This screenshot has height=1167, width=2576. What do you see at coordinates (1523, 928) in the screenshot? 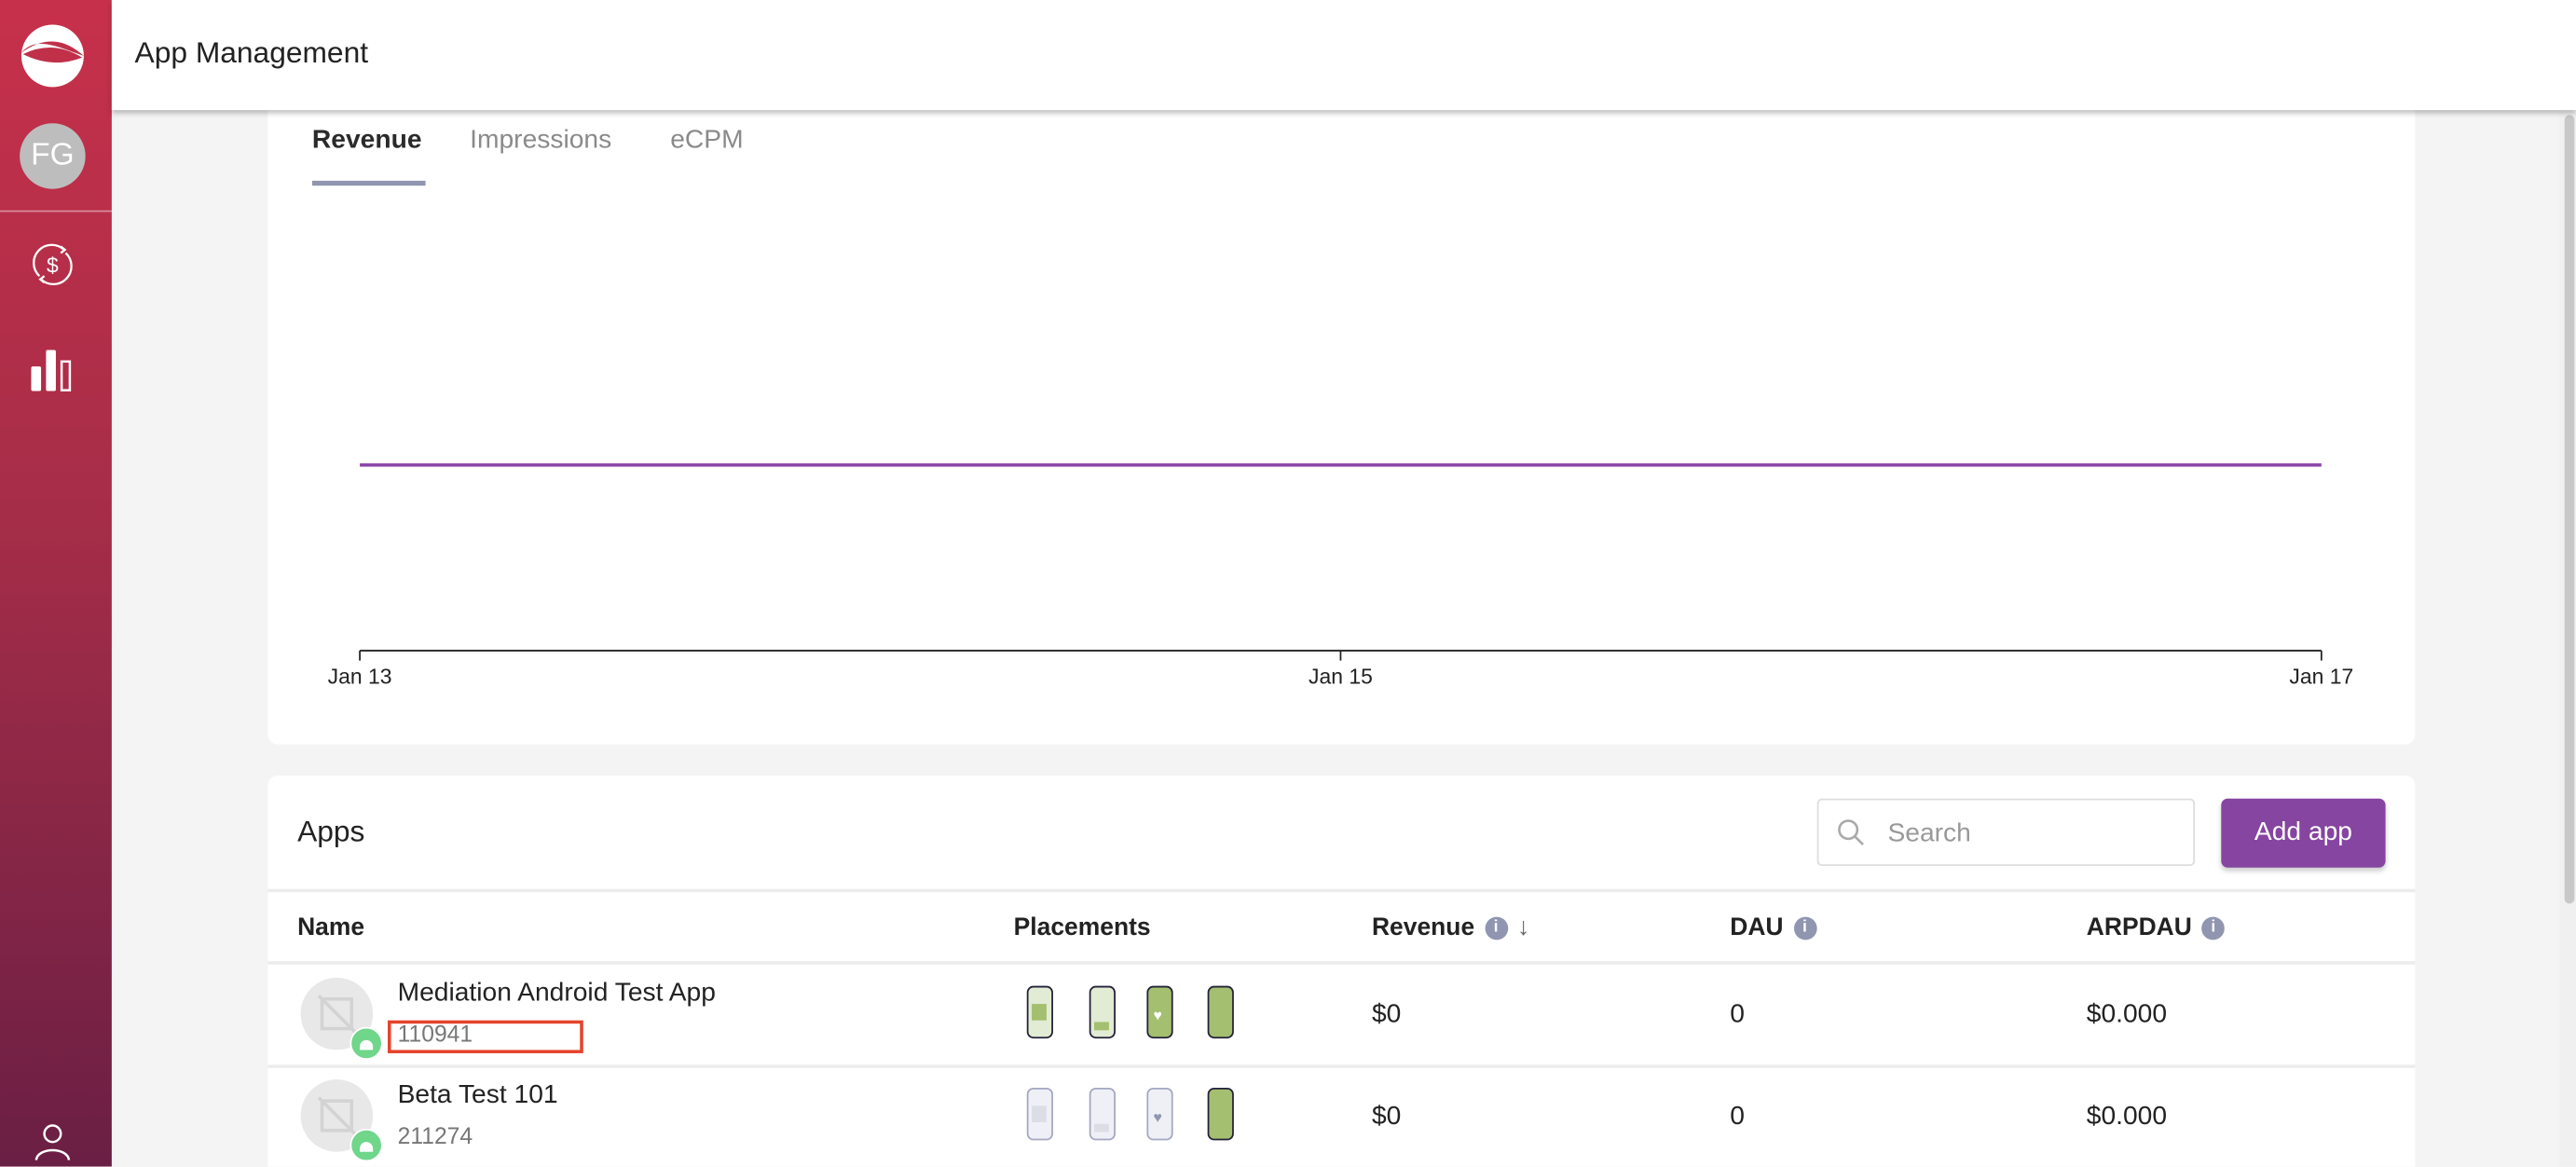
I see `sort-descending-icon: ↓` at bounding box center [1523, 928].